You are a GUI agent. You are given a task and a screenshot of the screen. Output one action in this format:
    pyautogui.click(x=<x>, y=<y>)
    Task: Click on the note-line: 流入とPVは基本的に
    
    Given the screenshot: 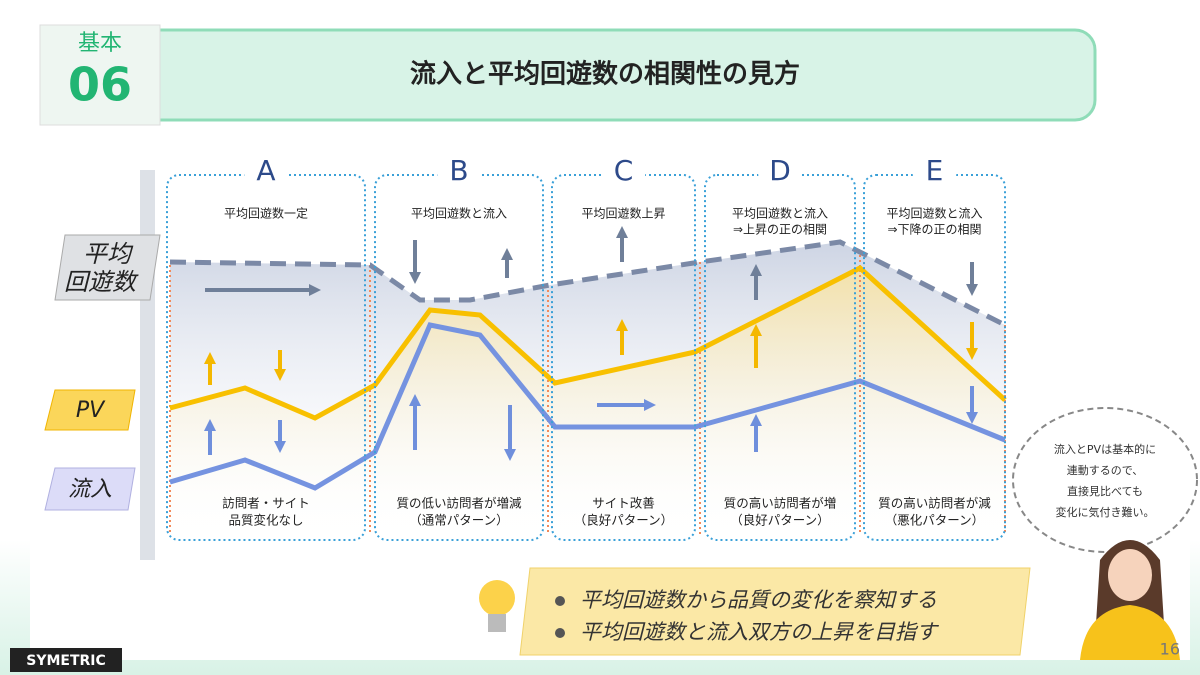 What is the action you would take?
    pyautogui.click(x=1105, y=449)
    